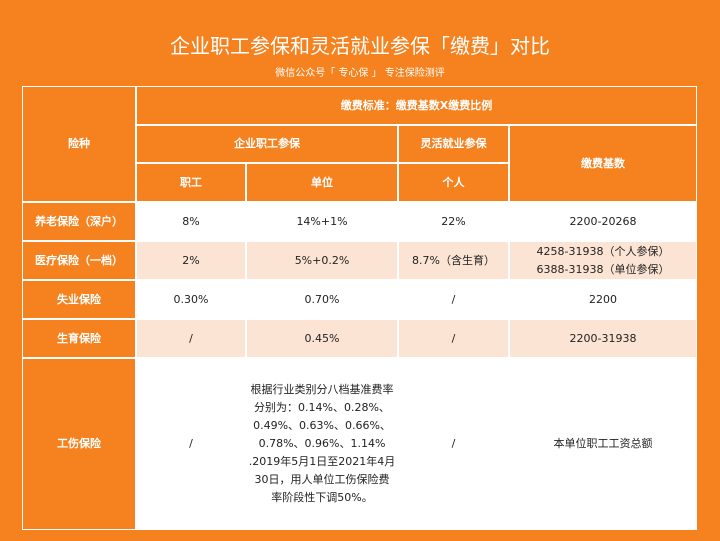  I want to click on header-cell: 缴费标准：缴费基数X缴费比例, so click(416, 105).